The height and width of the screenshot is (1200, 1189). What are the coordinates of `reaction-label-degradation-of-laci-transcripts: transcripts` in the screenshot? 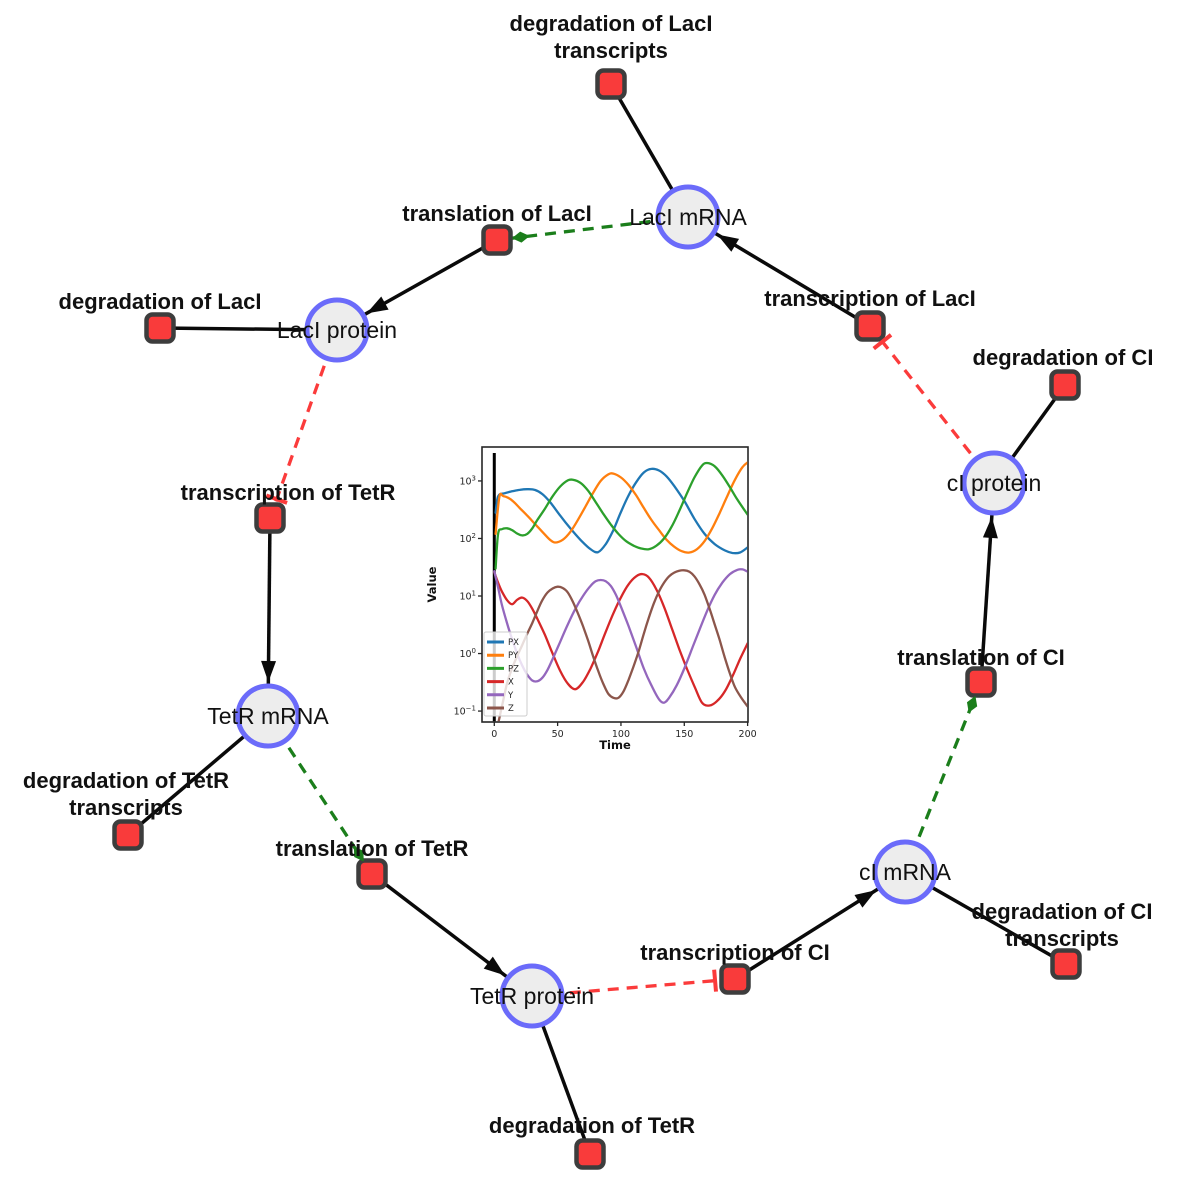 It's located at (611, 50).